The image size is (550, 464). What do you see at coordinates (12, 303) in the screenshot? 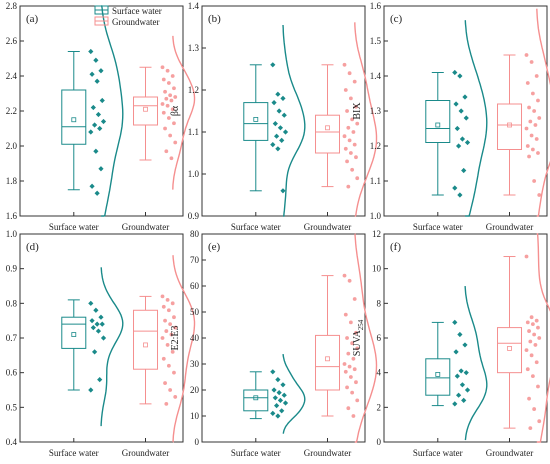
I see `y-tick-label: 0.8` at bounding box center [12, 303].